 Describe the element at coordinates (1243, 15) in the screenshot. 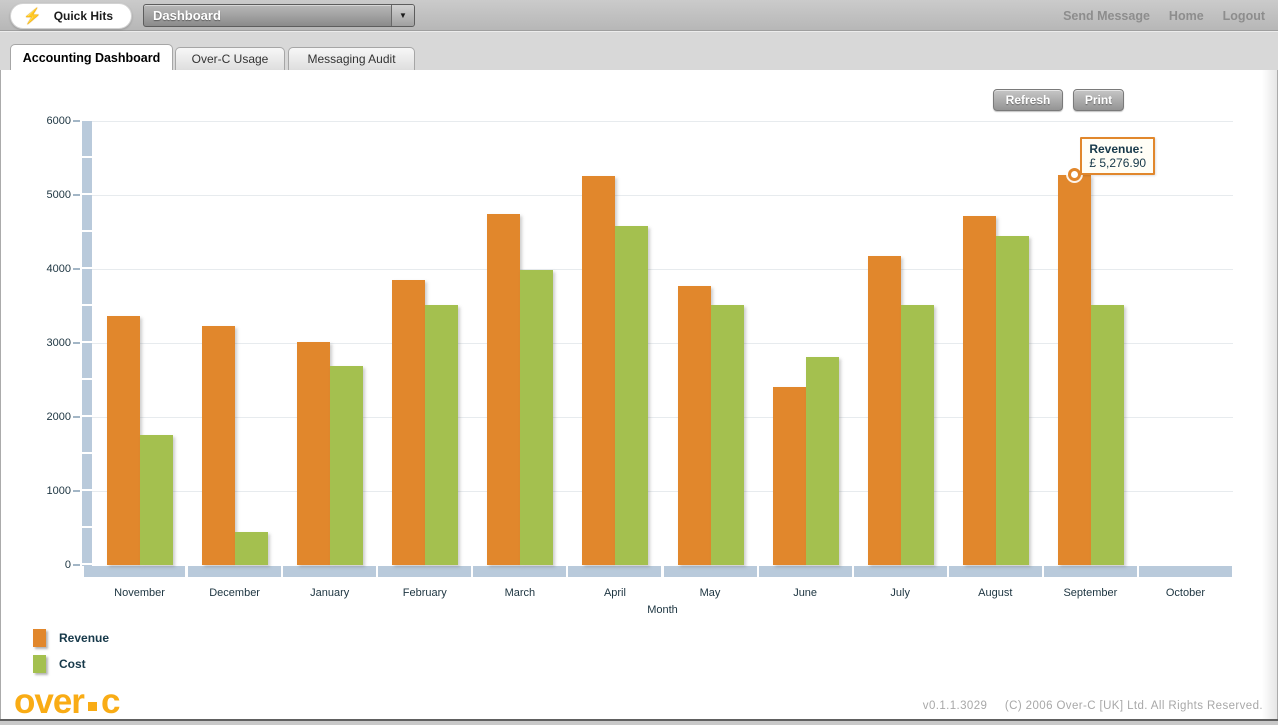

I see `logout-link: Logout` at that location.